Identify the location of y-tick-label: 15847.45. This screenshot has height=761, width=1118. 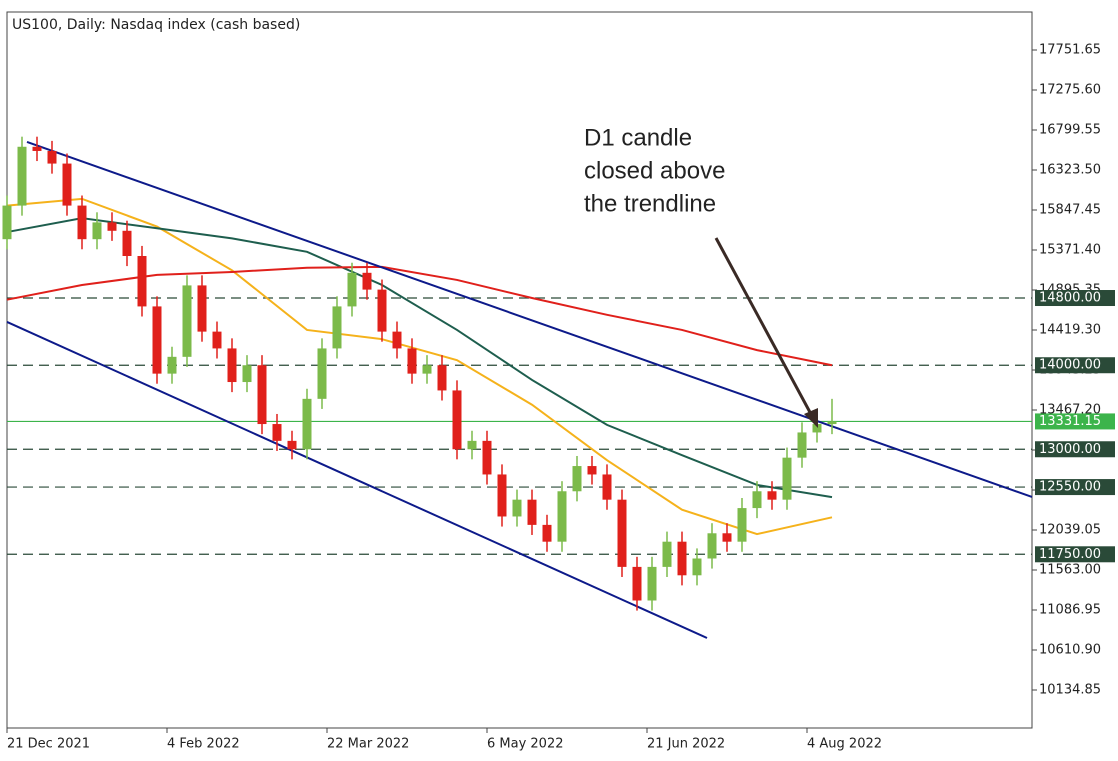
(1070, 210).